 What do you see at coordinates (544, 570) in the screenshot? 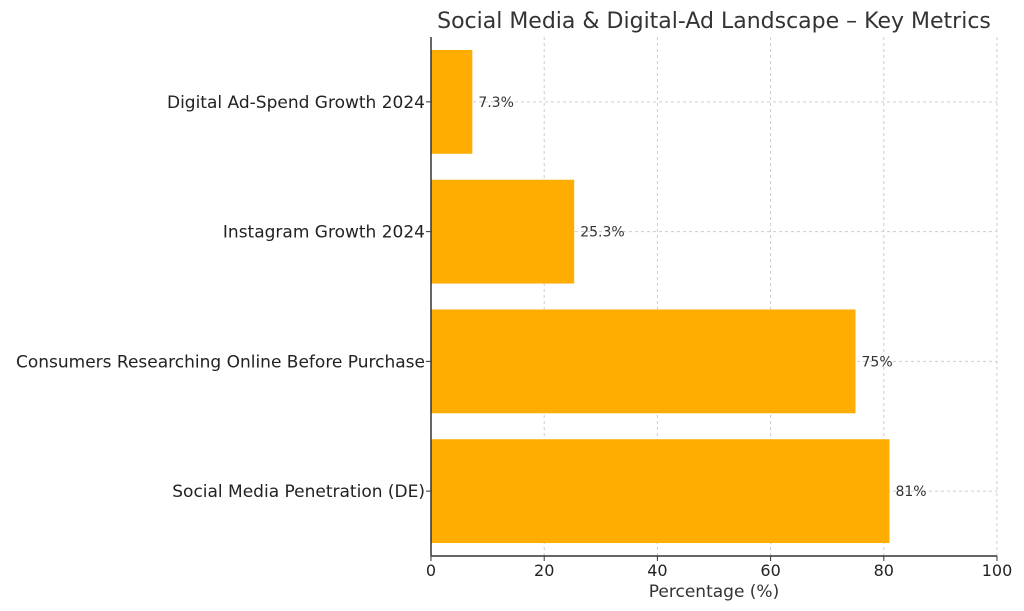
I see `x-tick-label: 20` at bounding box center [544, 570].